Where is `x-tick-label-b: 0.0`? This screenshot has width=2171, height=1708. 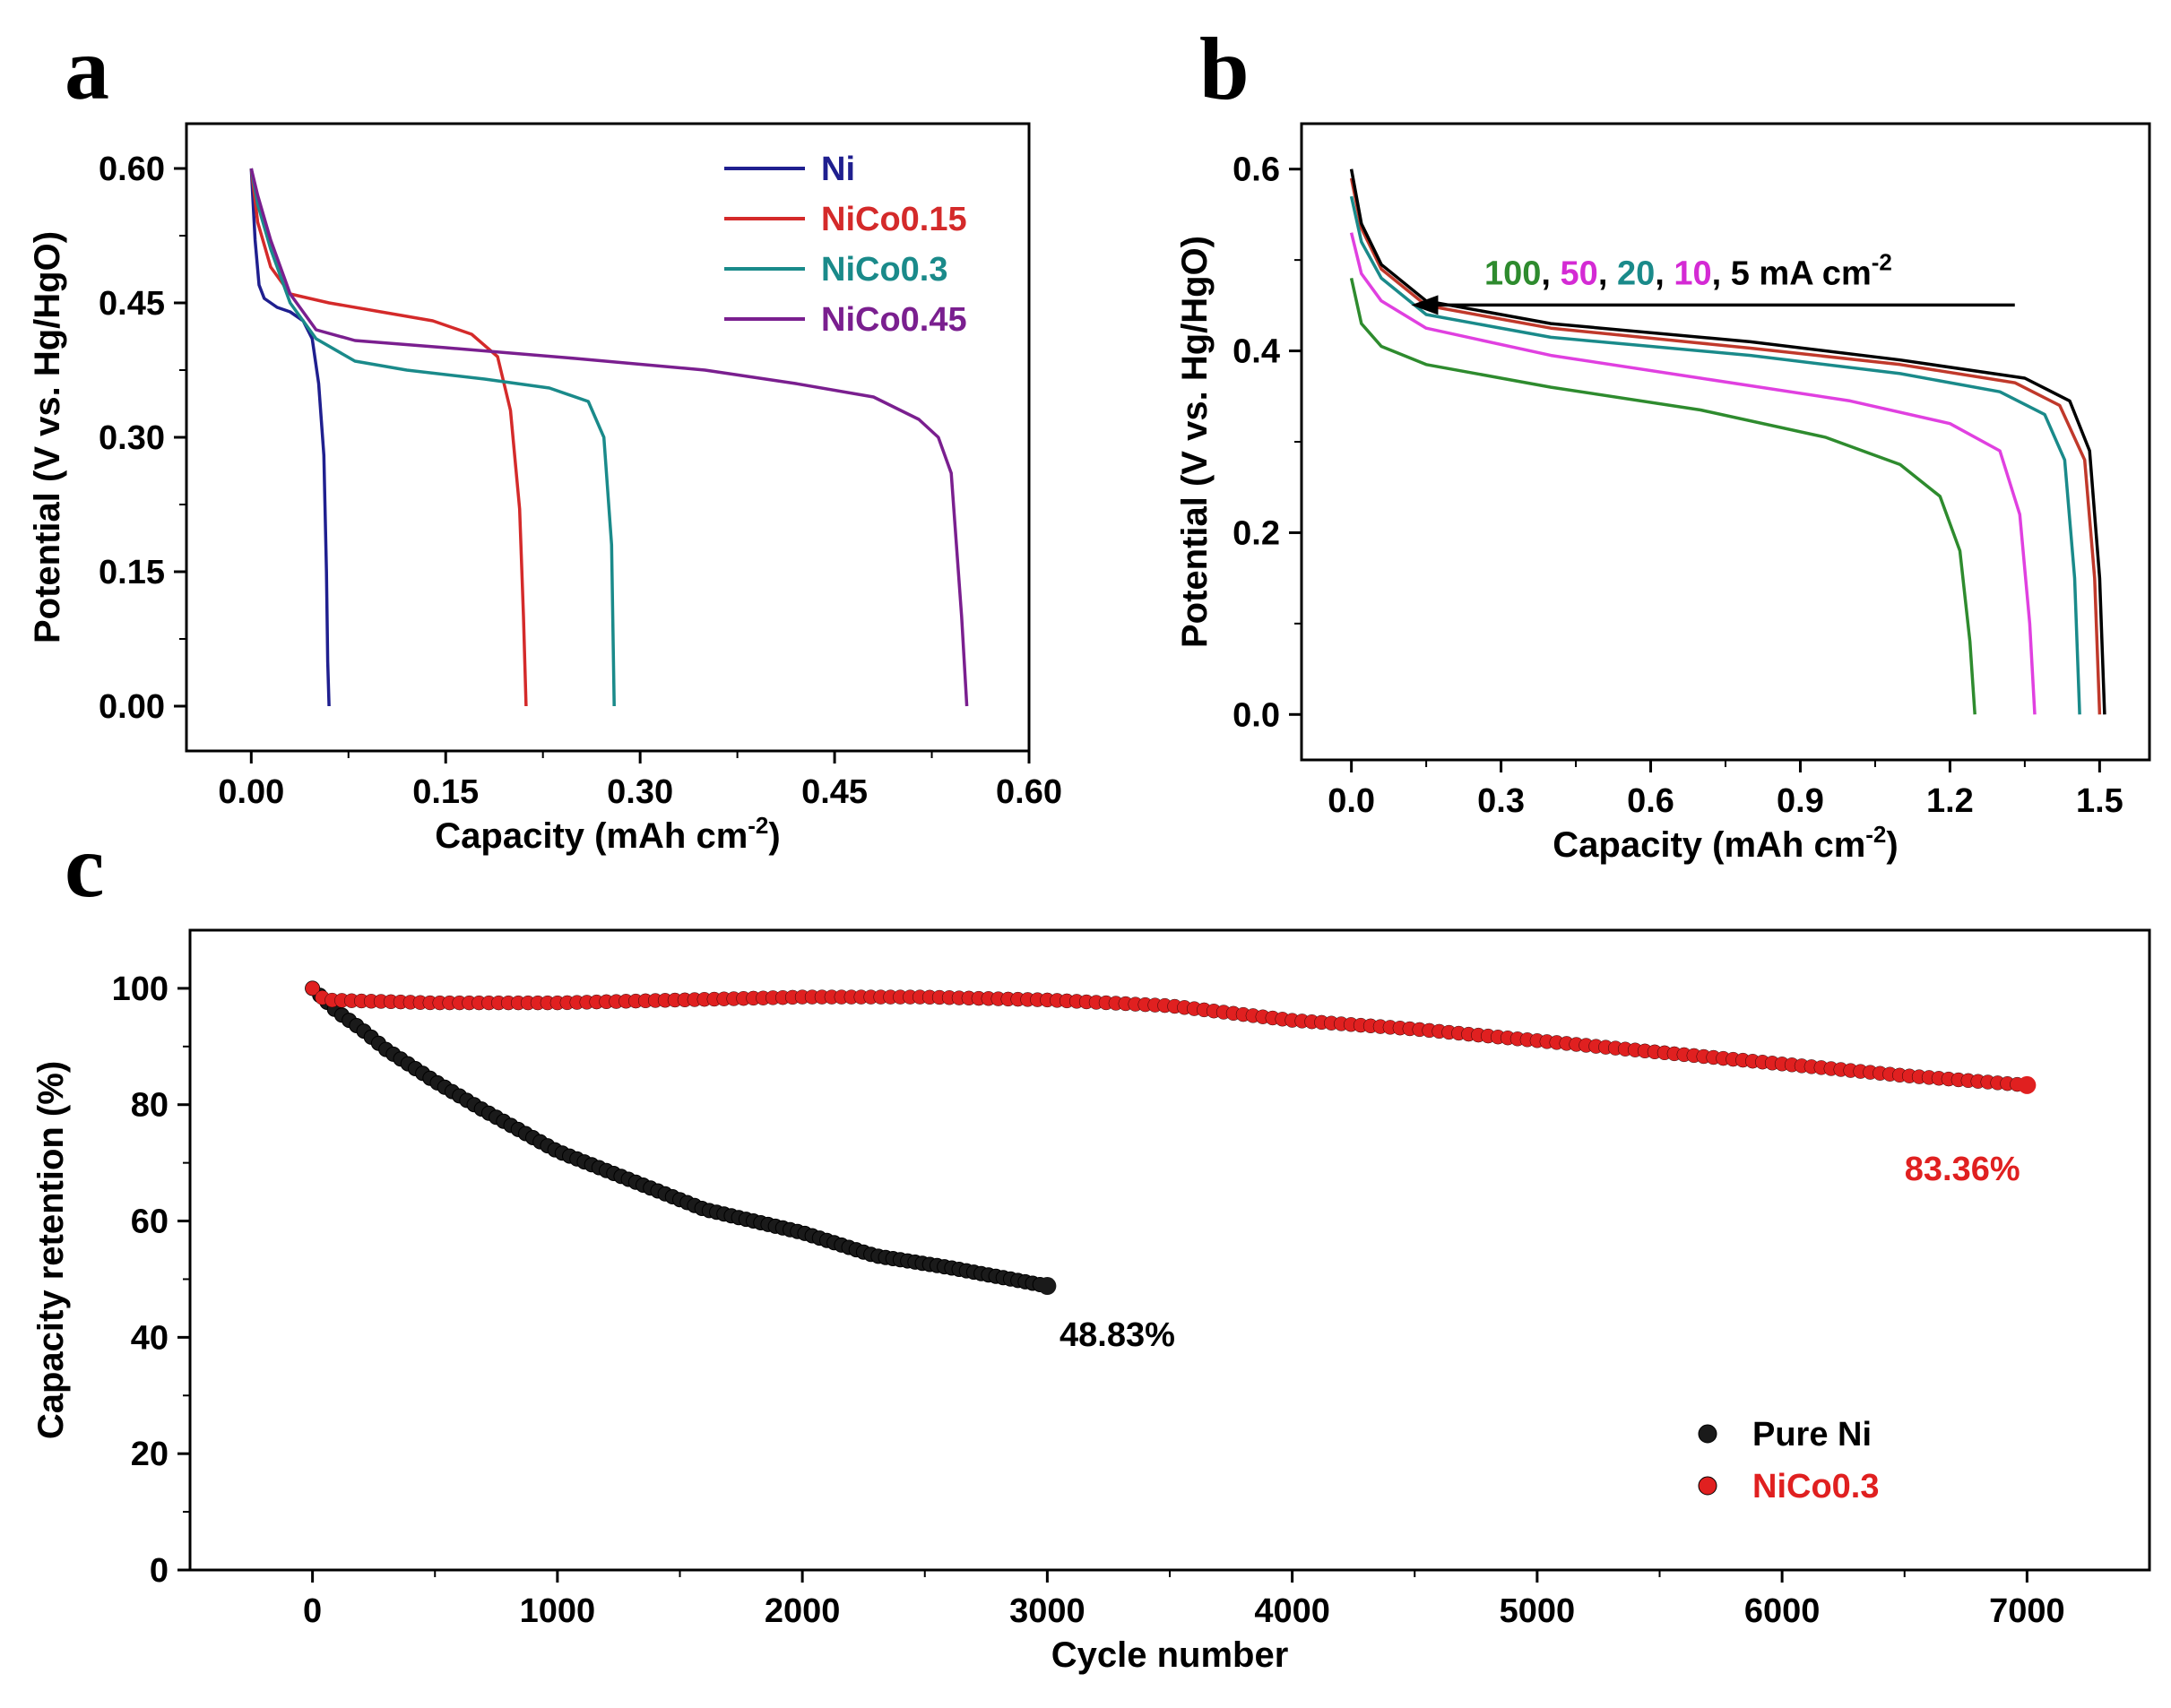
x-tick-label-b: 0.0 is located at coordinates (1351, 801).